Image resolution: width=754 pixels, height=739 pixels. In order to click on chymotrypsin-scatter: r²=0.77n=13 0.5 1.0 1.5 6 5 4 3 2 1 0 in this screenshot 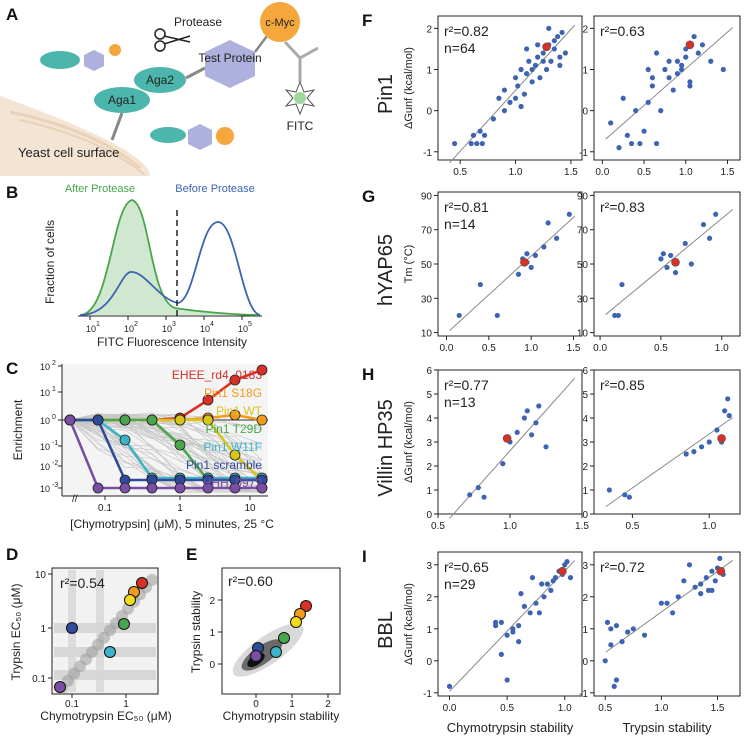, I will do `click(507, 449)`.